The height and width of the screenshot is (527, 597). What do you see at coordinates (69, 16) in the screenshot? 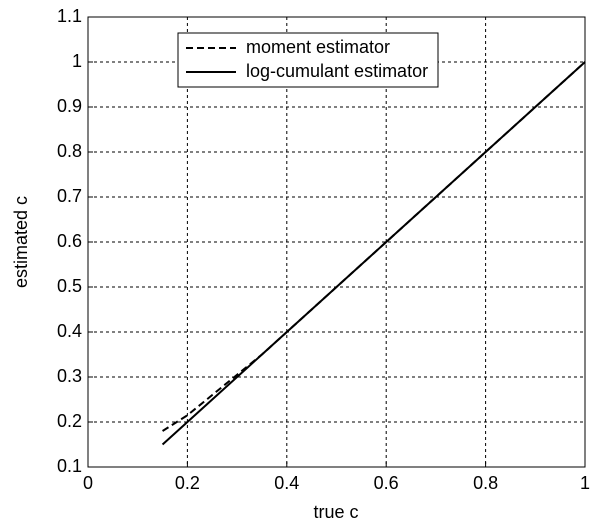
I see `y-tick-label: 1.1` at bounding box center [69, 16].